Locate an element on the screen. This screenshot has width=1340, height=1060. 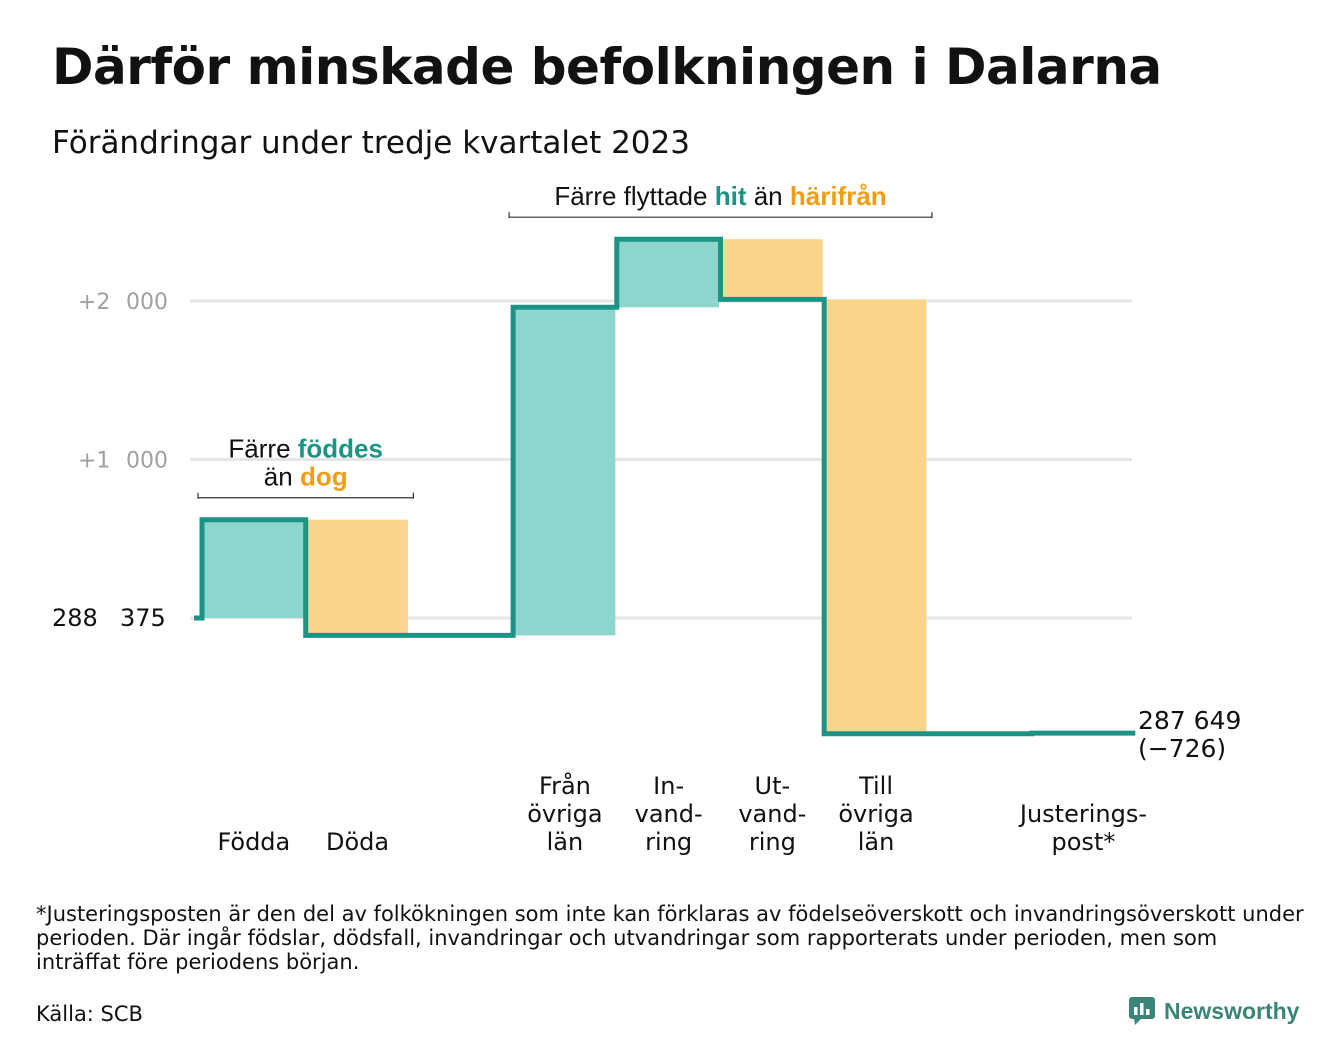
annotation-text: Färre föddes is located at coordinates (305, 449).